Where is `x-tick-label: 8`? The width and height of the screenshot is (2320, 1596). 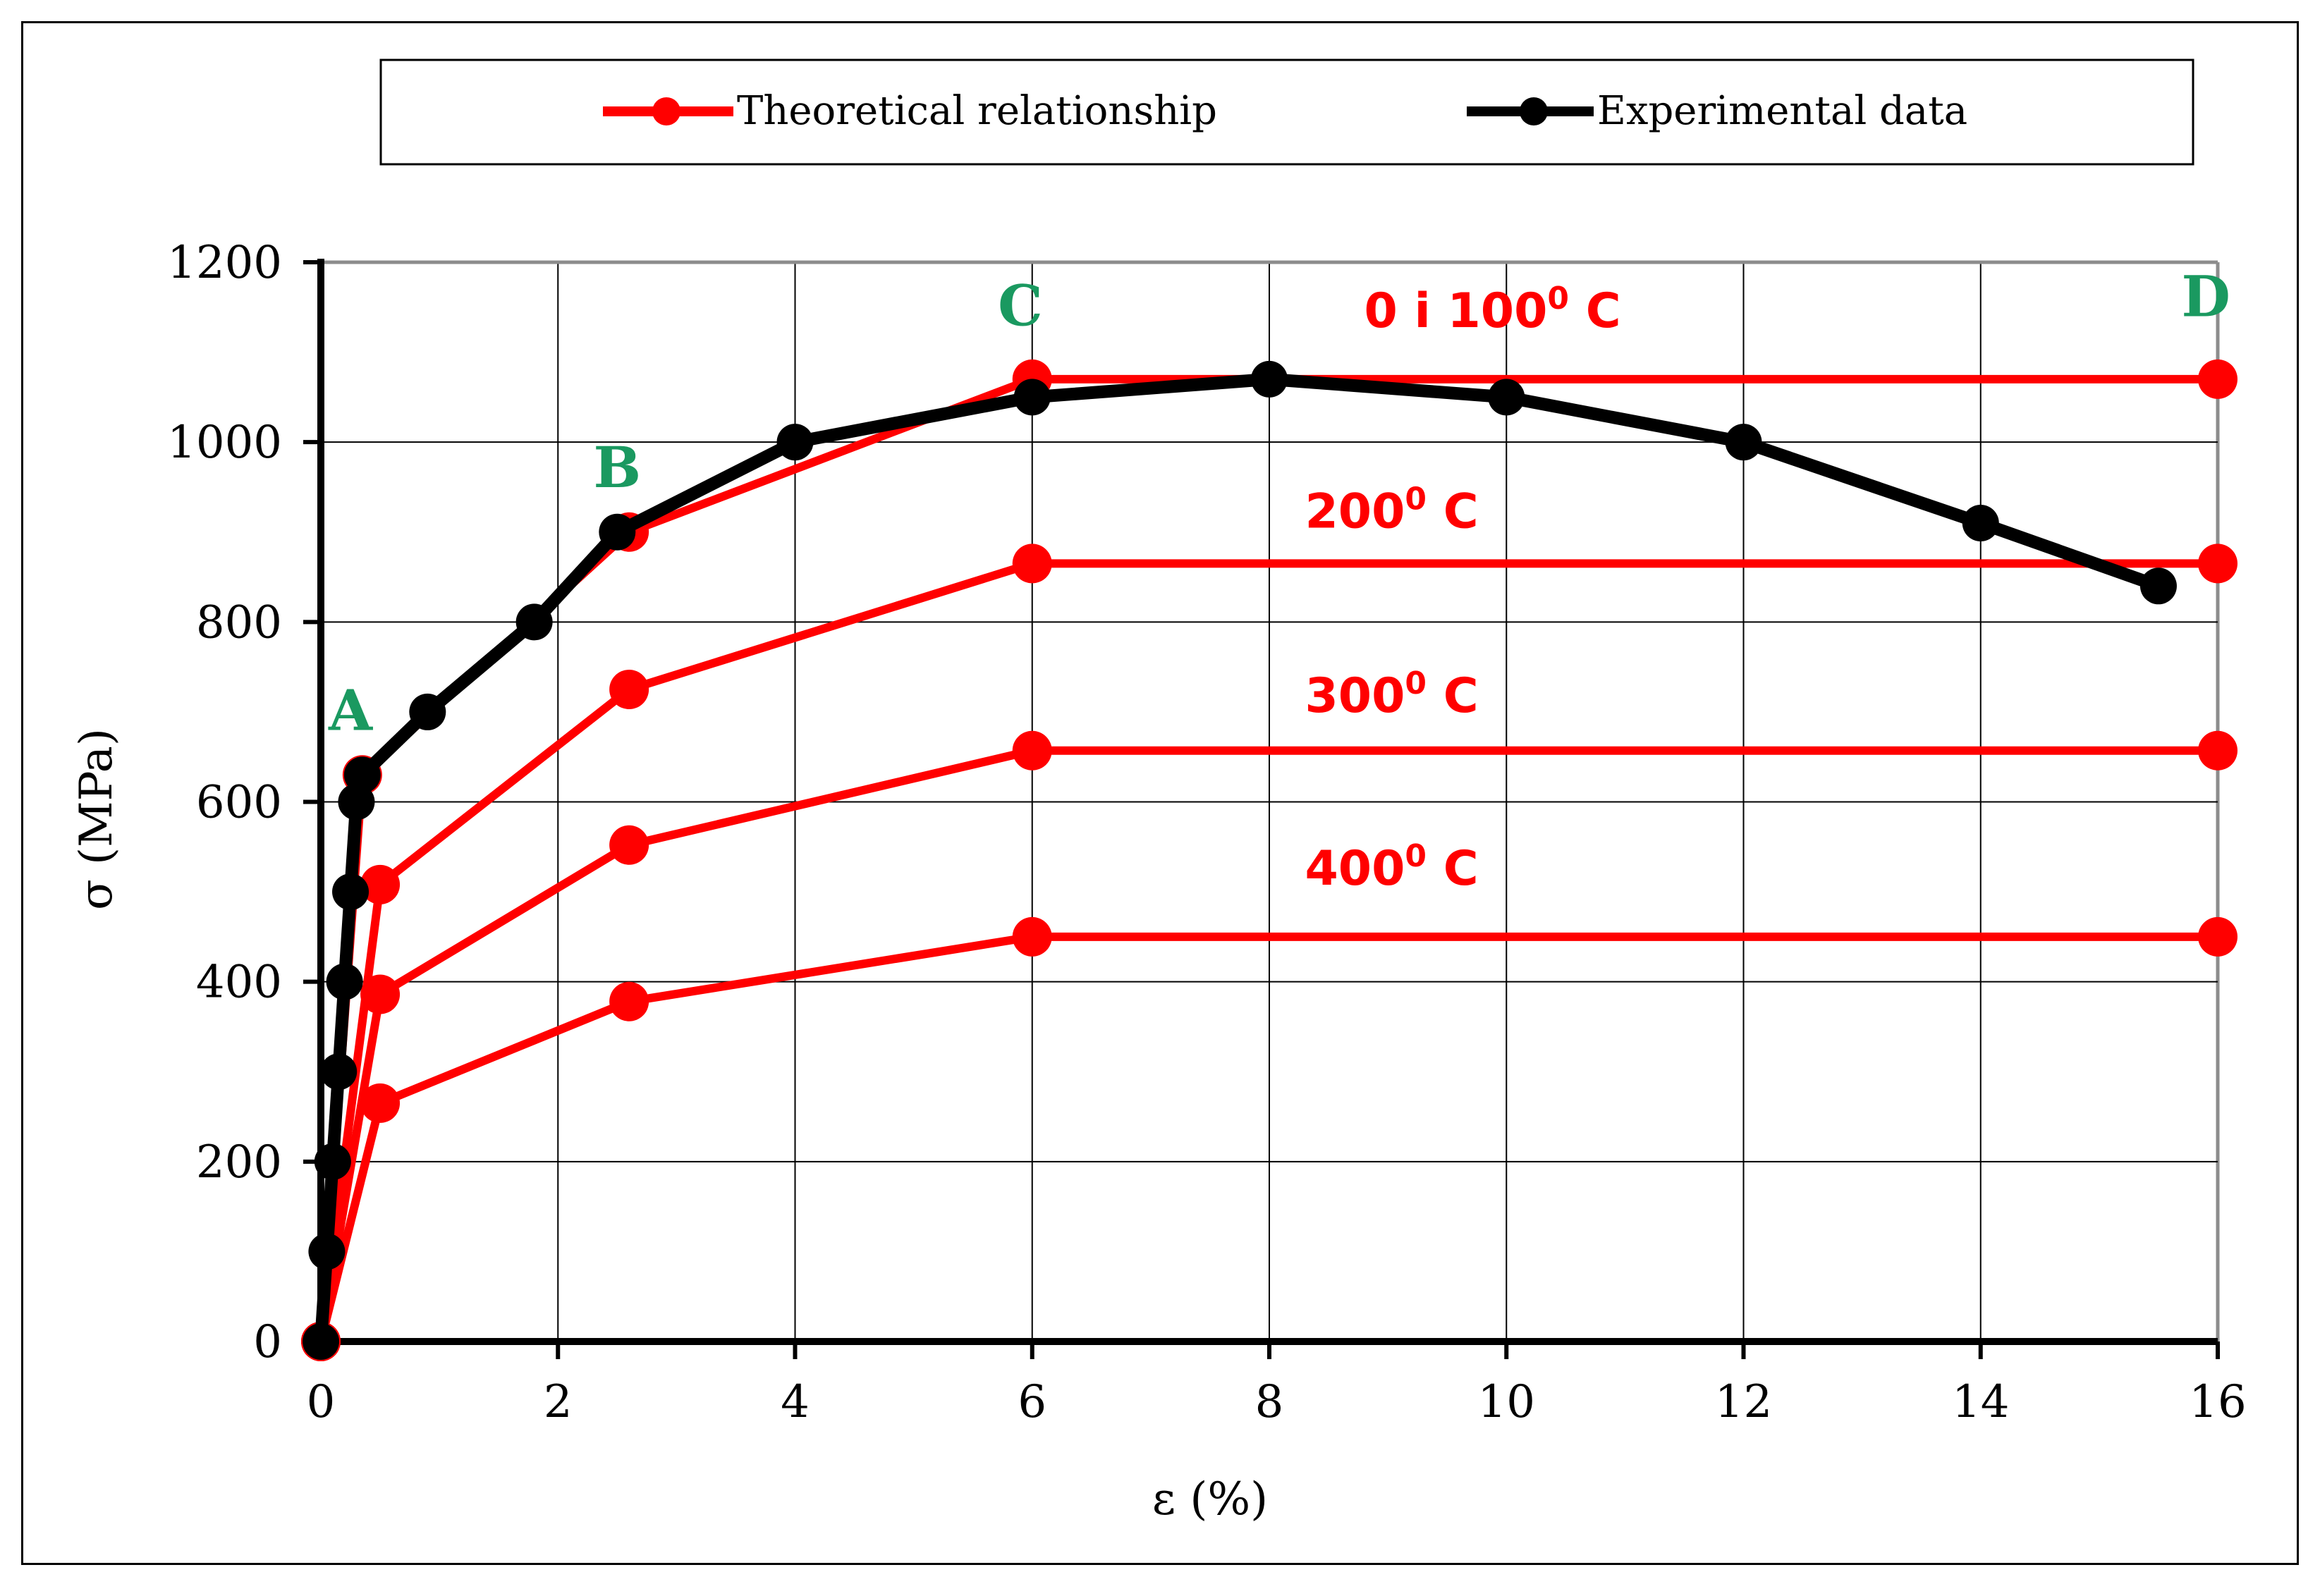 x-tick-label: 8 is located at coordinates (1269, 1402).